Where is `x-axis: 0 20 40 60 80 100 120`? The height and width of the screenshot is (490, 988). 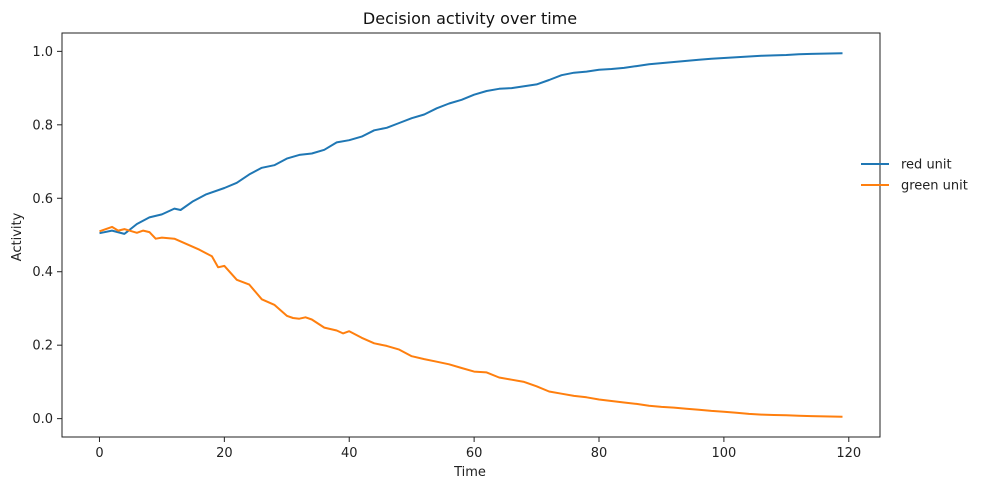
x-axis: 0 20 40 60 80 100 120 is located at coordinates (478, 449).